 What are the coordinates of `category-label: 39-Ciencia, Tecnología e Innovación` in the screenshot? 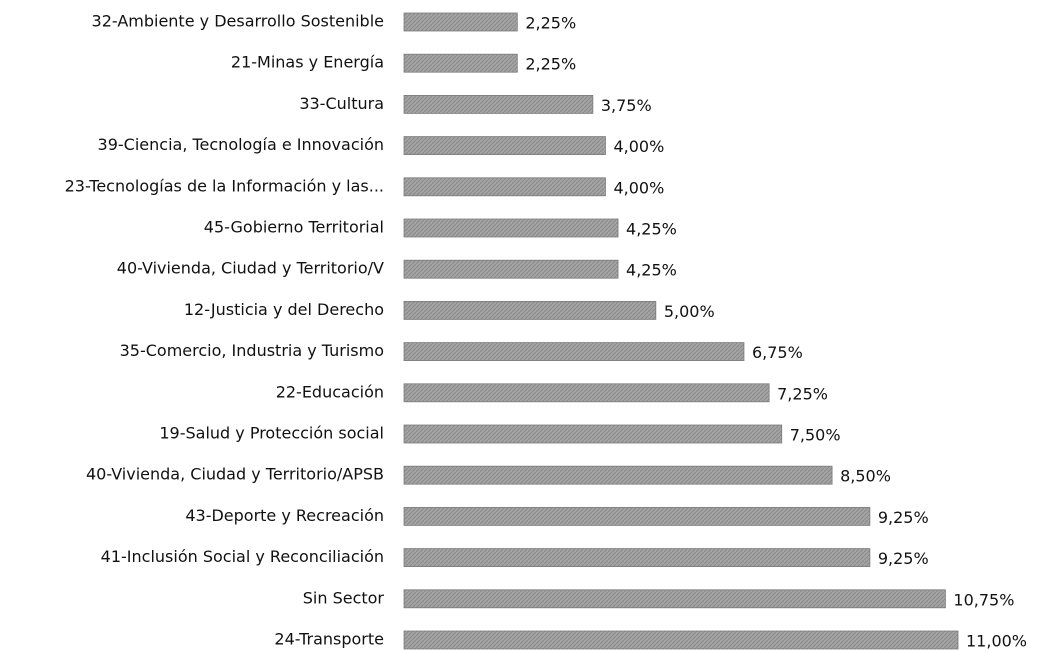 It's located at (241, 144).